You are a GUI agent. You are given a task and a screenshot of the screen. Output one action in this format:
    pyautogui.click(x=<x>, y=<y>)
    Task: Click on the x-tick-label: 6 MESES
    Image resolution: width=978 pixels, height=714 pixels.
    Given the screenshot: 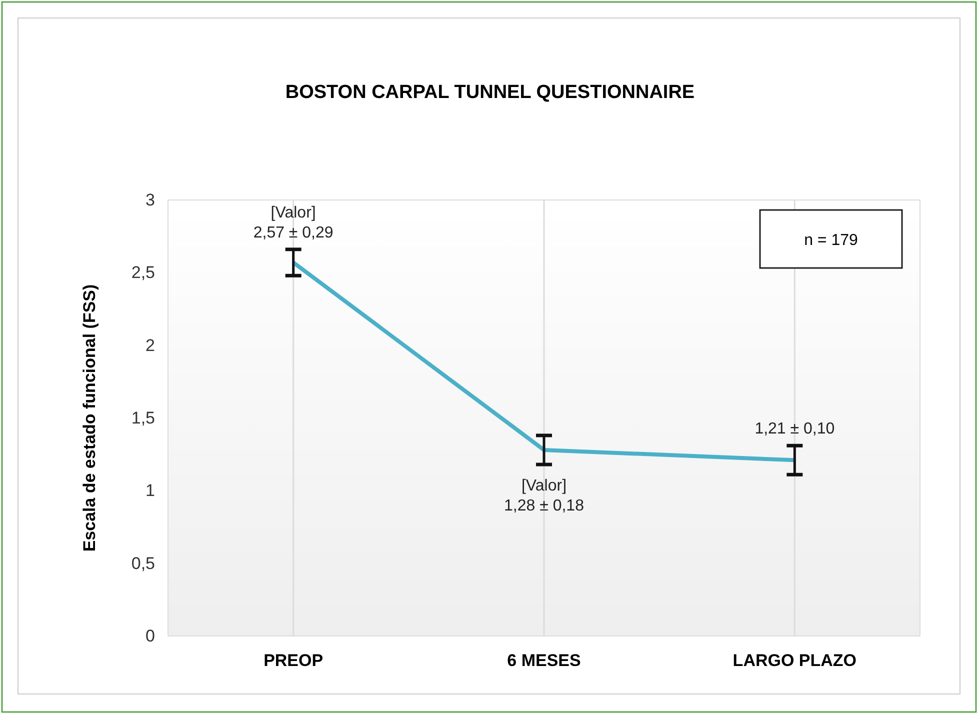 What is the action you would take?
    pyautogui.click(x=544, y=660)
    